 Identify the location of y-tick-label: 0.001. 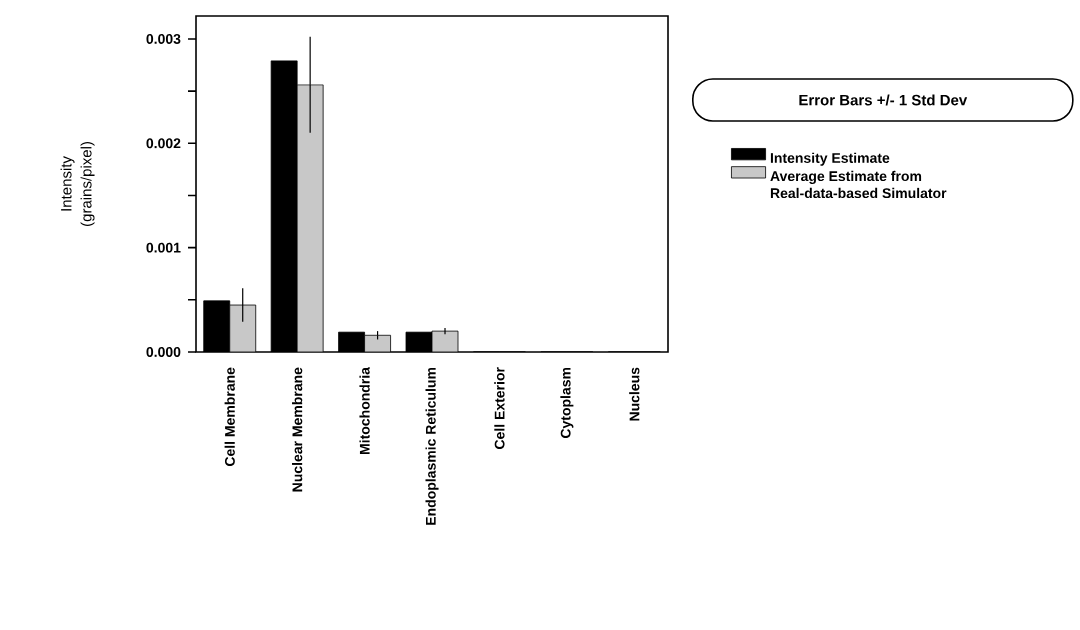
(163, 247).